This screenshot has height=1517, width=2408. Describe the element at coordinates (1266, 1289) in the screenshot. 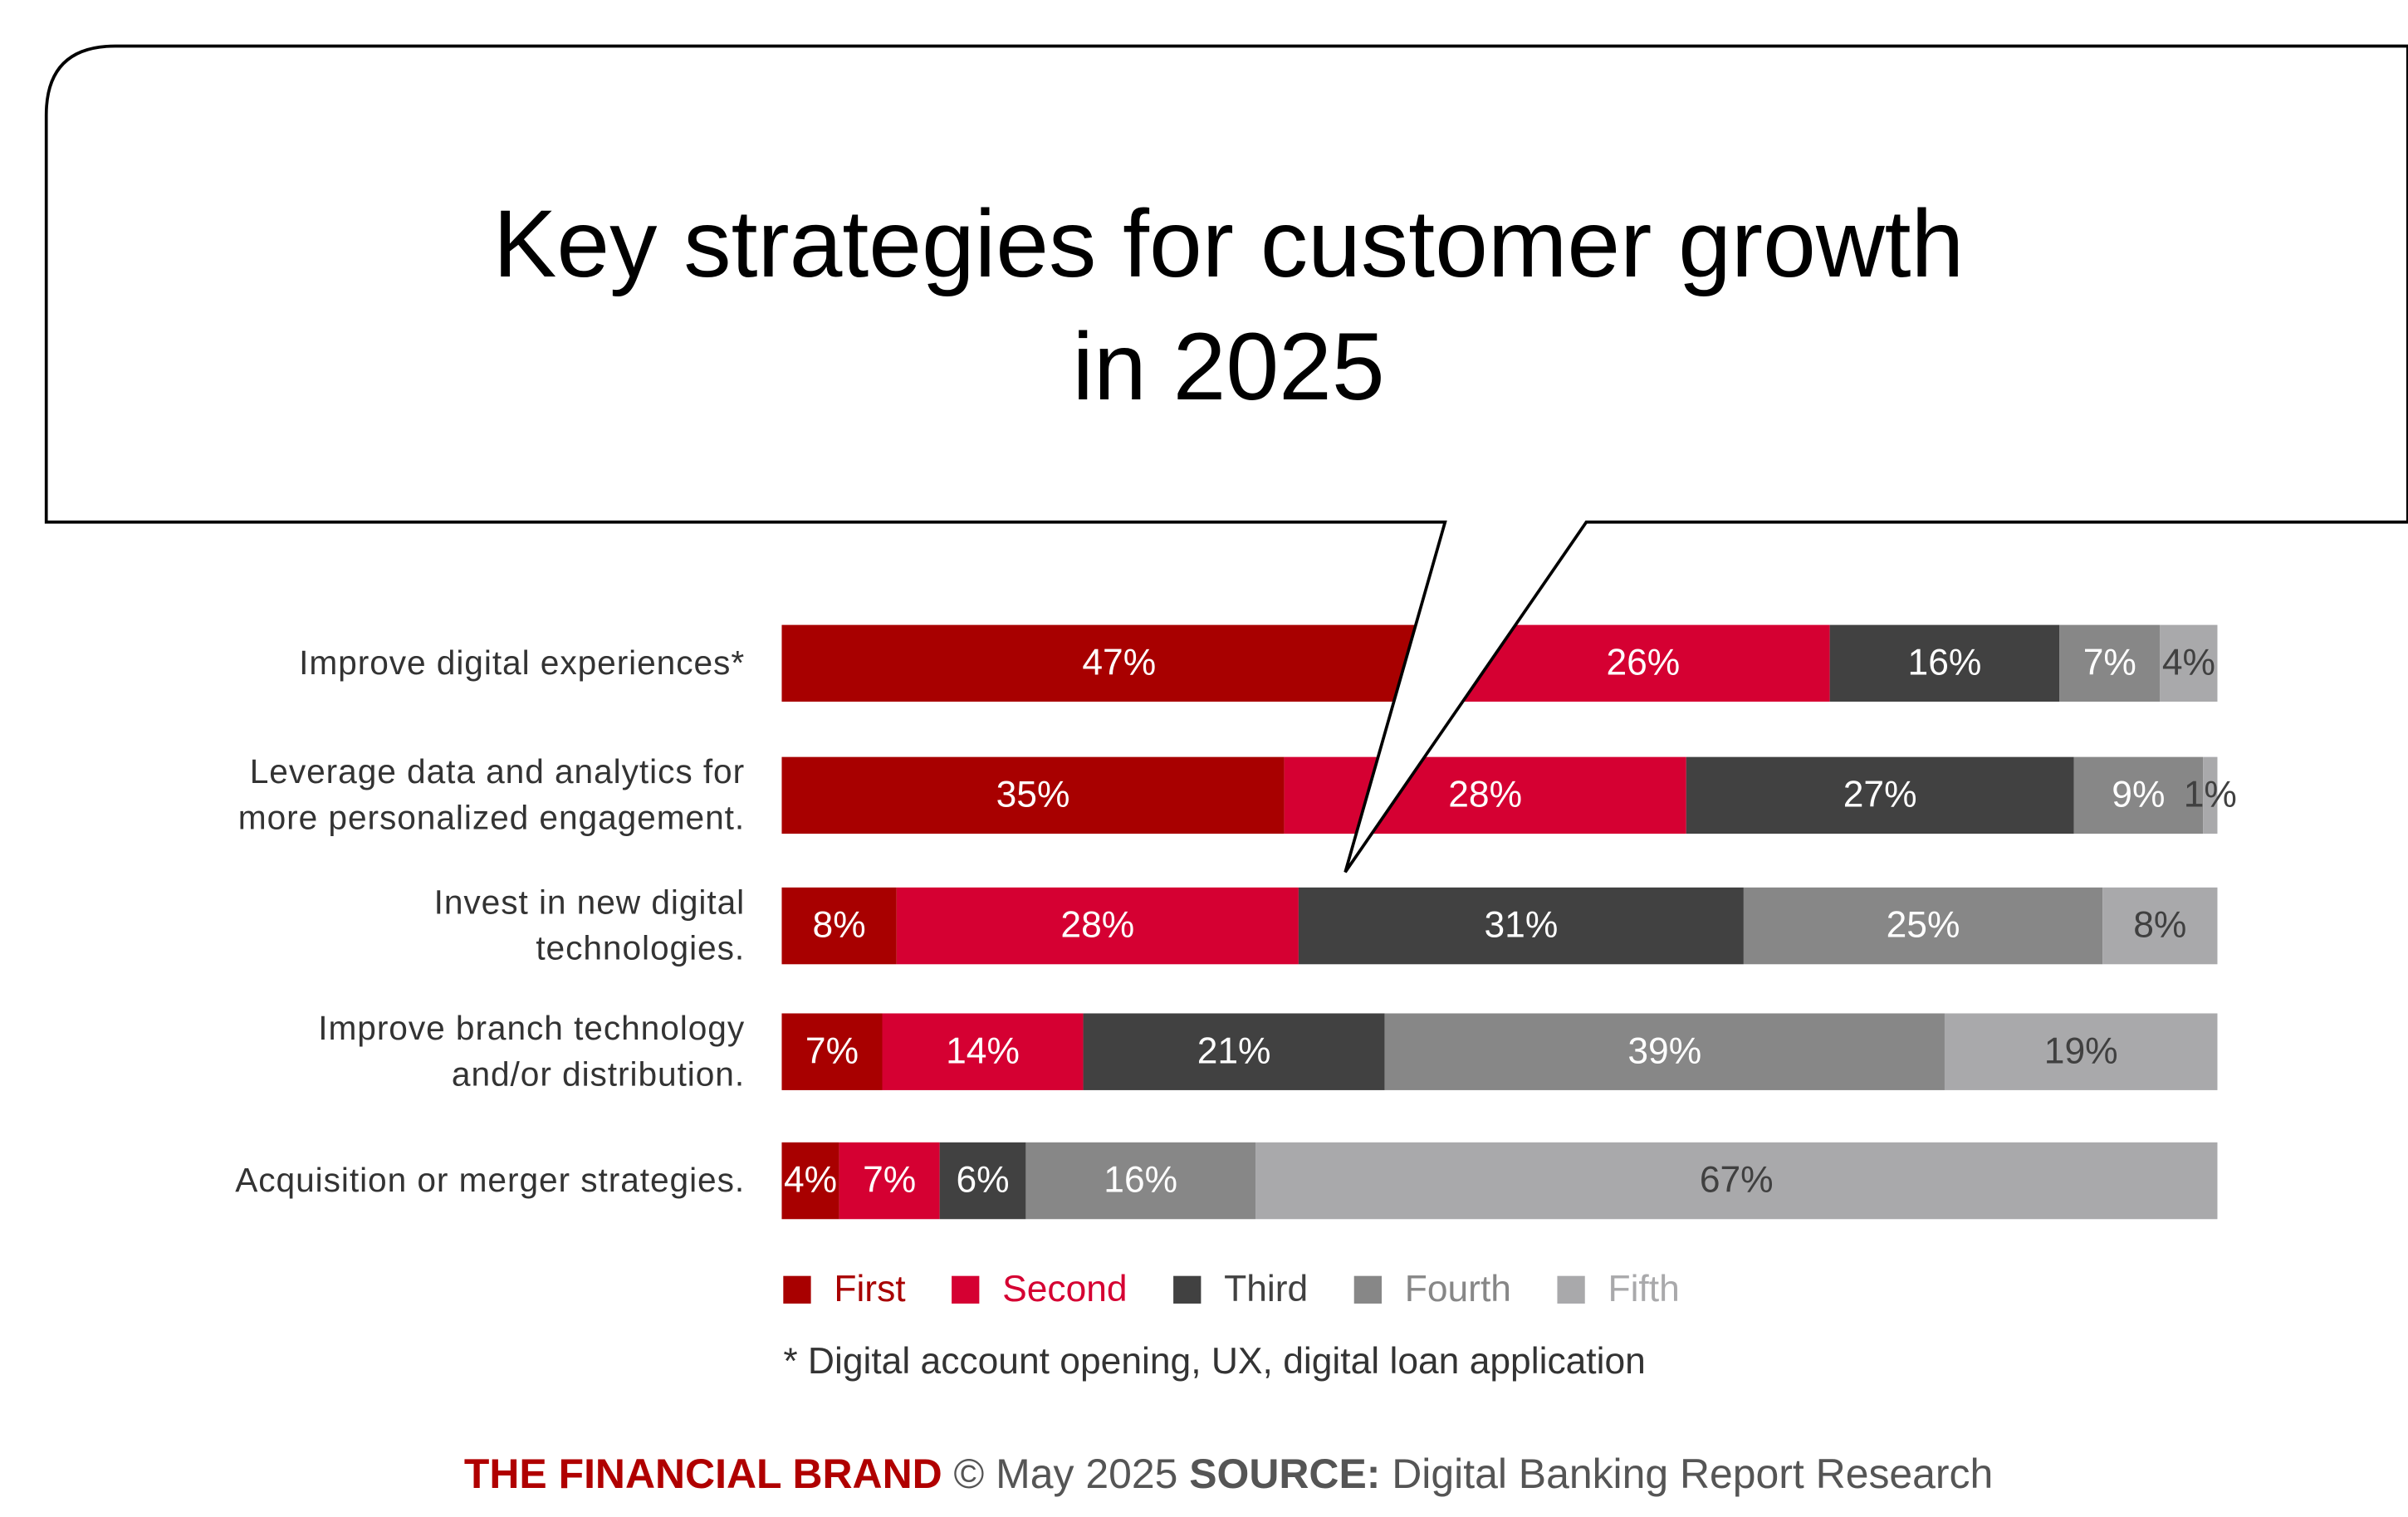

I see `legend-label: Third` at that location.